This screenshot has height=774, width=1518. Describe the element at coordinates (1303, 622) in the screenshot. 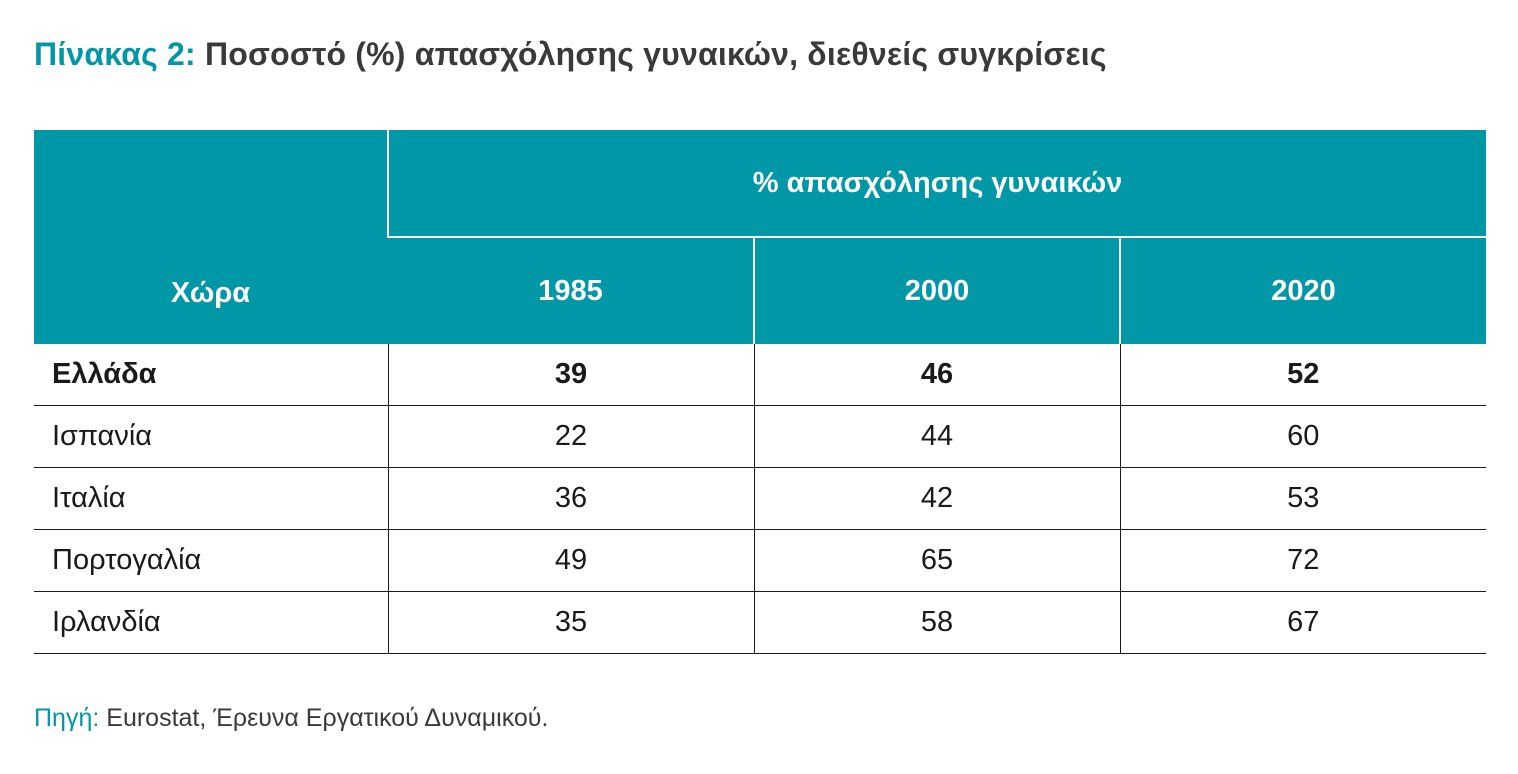

I see `value-cell: 67` at that location.